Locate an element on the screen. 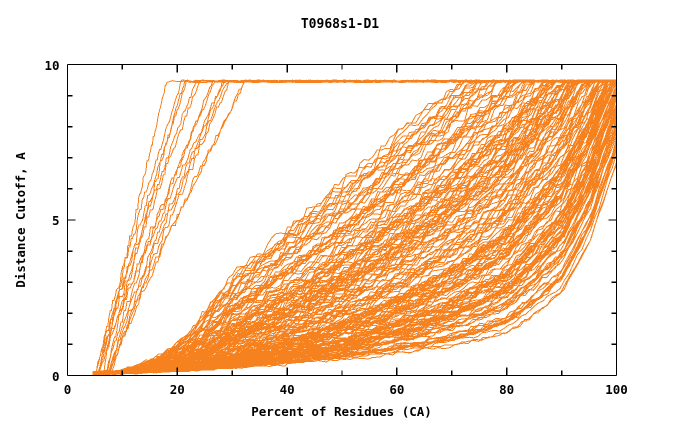 This screenshot has width=680, height=440. x-axis-label: Percent of Residues (CA) is located at coordinates (341, 411).